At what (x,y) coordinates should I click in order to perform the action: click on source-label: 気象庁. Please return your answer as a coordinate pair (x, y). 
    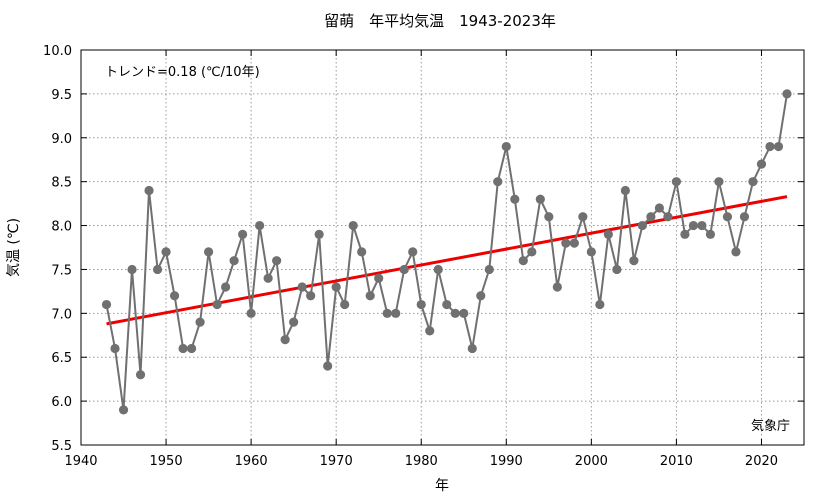
    Looking at the image, I should click on (770, 426).